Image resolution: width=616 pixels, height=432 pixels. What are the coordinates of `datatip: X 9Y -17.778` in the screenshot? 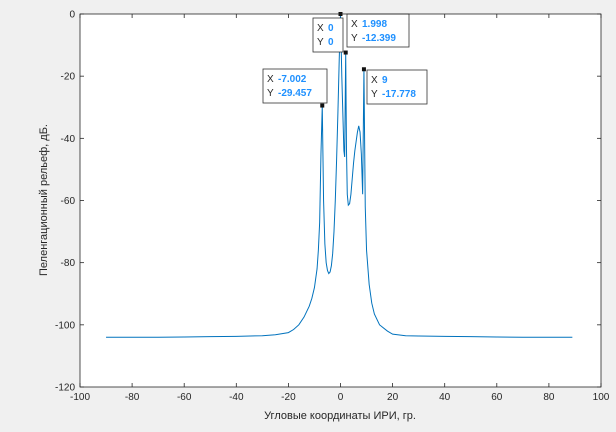 It's located at (394, 86).